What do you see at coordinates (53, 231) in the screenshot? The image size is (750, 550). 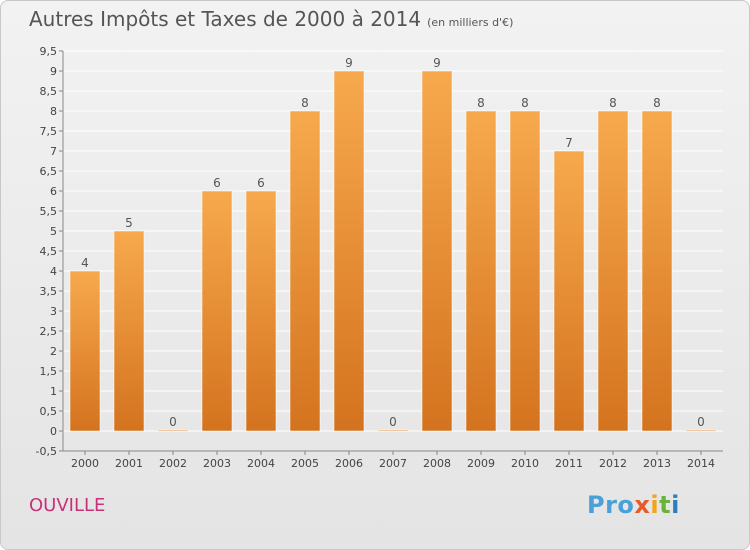 I see `y-tick-label: 5` at bounding box center [53, 231].